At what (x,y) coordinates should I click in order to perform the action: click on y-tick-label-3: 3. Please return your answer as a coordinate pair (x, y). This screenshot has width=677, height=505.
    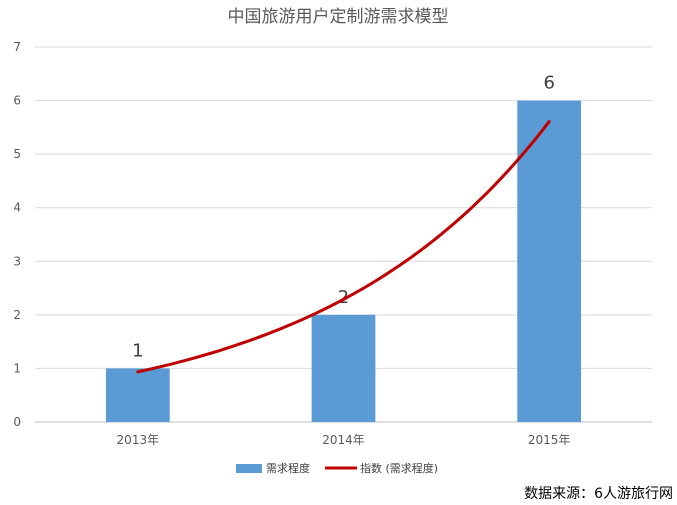
    Looking at the image, I should click on (17, 261).